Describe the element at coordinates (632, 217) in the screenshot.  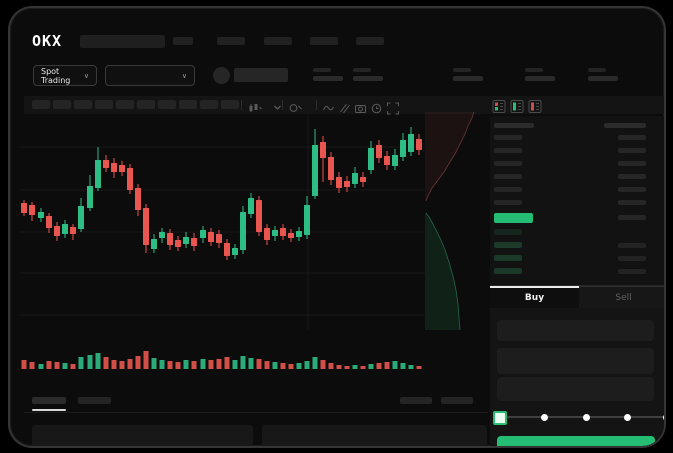
I see `ob-last-price-amount-skeleton` at that location.